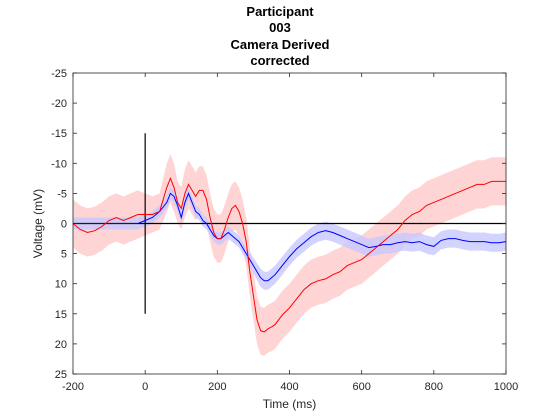  I want to click on chart-title-line-4: corrected, so click(280, 60).